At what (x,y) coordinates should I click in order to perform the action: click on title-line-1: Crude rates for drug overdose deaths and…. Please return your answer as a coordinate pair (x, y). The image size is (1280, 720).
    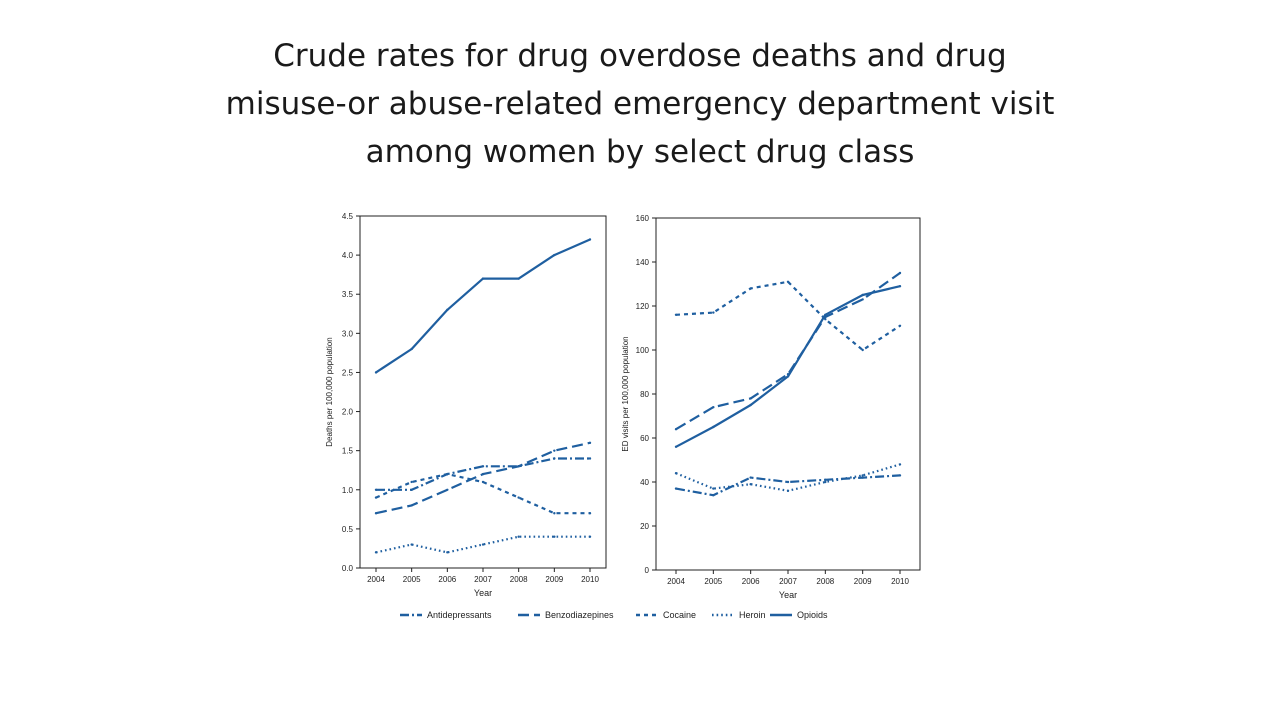
    Looking at the image, I should click on (640, 56).